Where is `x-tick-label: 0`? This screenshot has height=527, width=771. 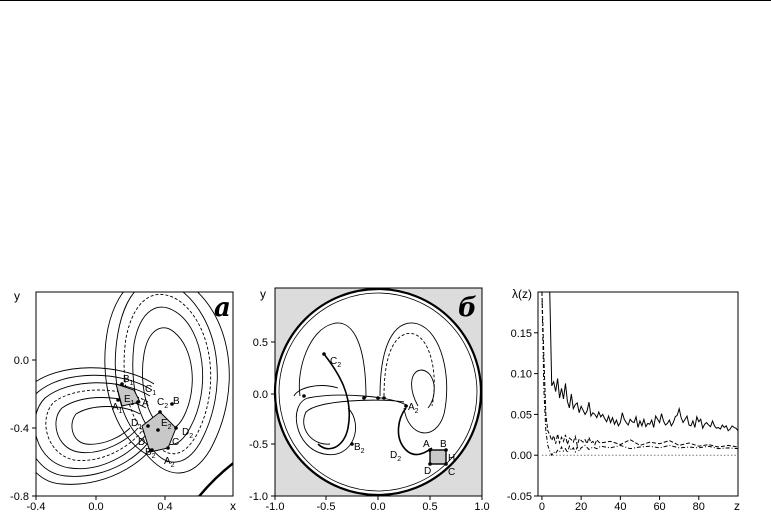
x-tick-label: 0 is located at coordinates (542, 507).